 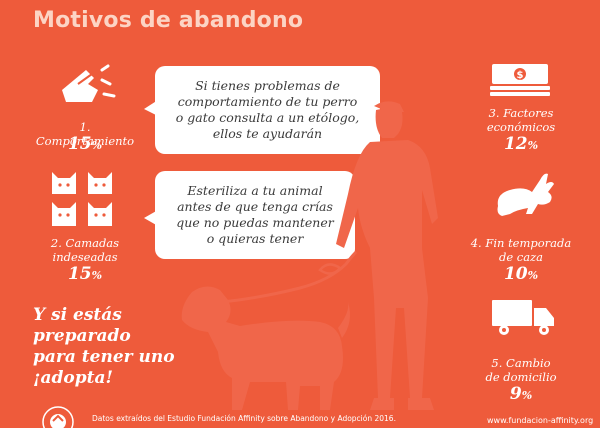 What do you see at coordinates (521, 144) in the screenshot?
I see `reason-percent-economic: 12%` at bounding box center [521, 144].